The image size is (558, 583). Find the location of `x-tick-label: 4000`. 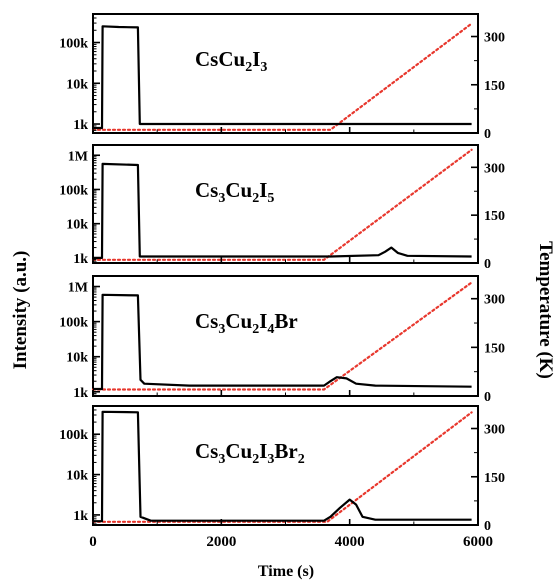

x-tick-label: 4000 is located at coordinates (350, 542).